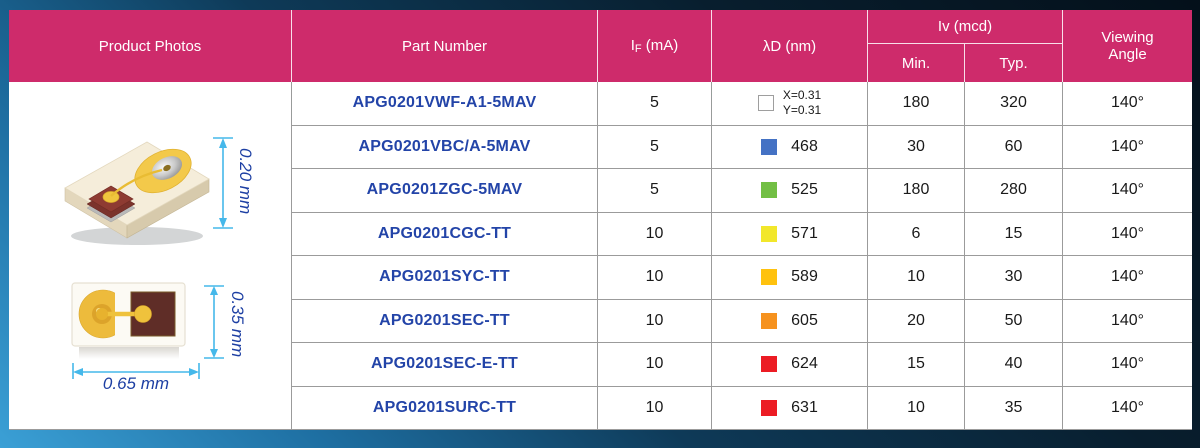 Image resolution: width=1200 pixels, height=448 pixels. Describe the element at coordinates (136, 371) in the screenshot. I see `dim-arrow-length` at that location.